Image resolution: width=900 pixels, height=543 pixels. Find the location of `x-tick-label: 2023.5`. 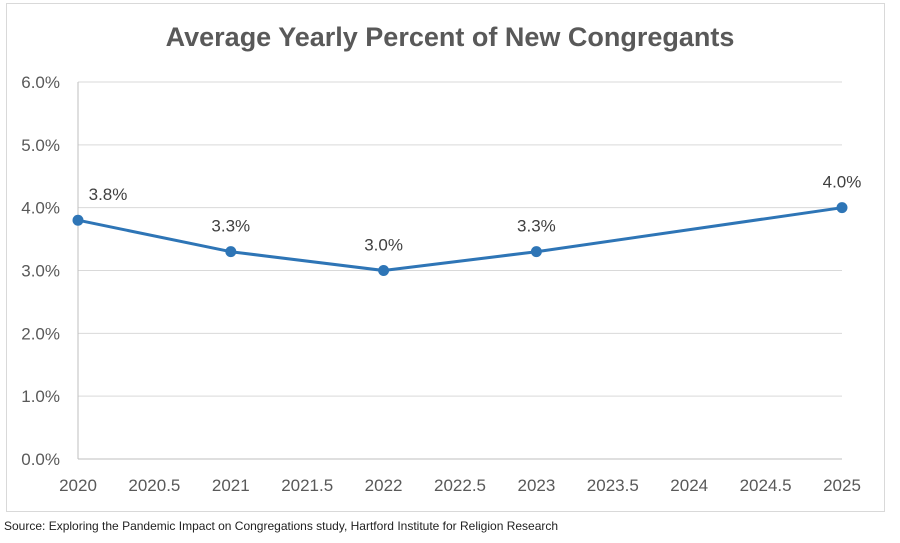

x-tick-label: 2023.5 is located at coordinates (613, 485).